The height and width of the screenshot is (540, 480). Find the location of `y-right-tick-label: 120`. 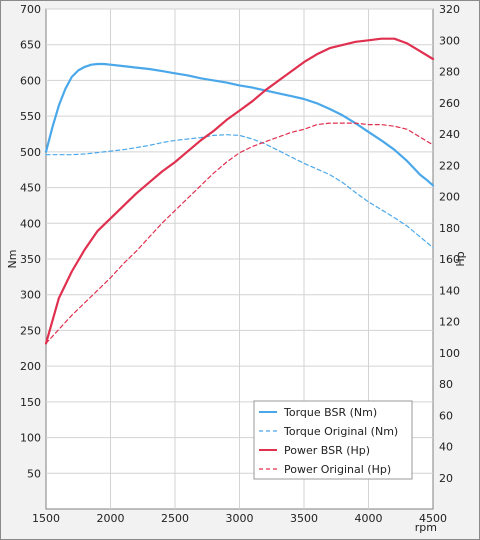

y-right-tick-label: 120 is located at coordinates (449, 322).